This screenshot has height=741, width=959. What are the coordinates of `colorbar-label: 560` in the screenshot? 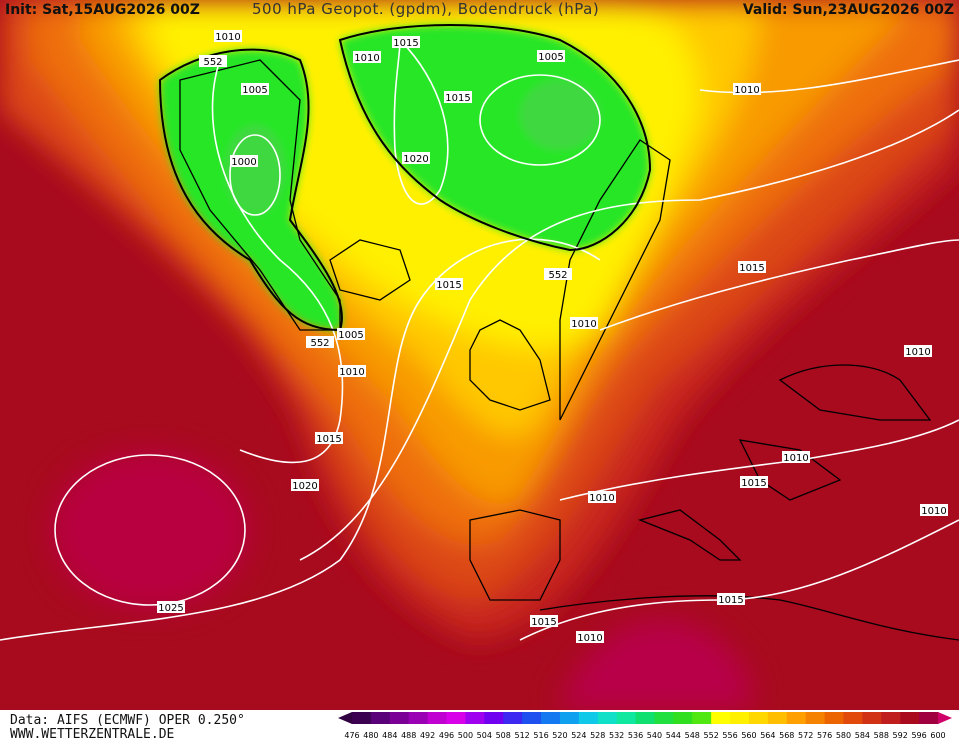 It's located at (748, 735).